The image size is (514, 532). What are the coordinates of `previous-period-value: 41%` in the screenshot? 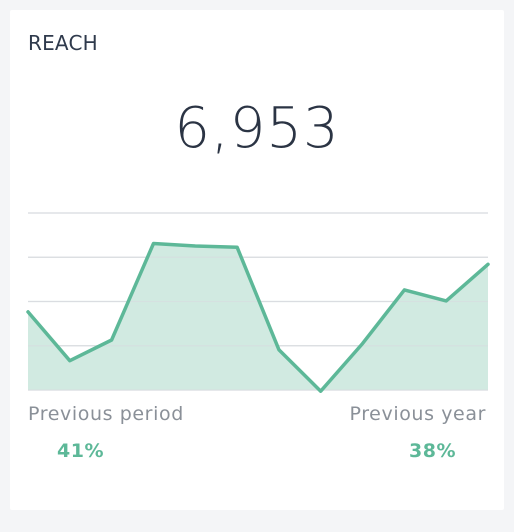 It's located at (80, 451).